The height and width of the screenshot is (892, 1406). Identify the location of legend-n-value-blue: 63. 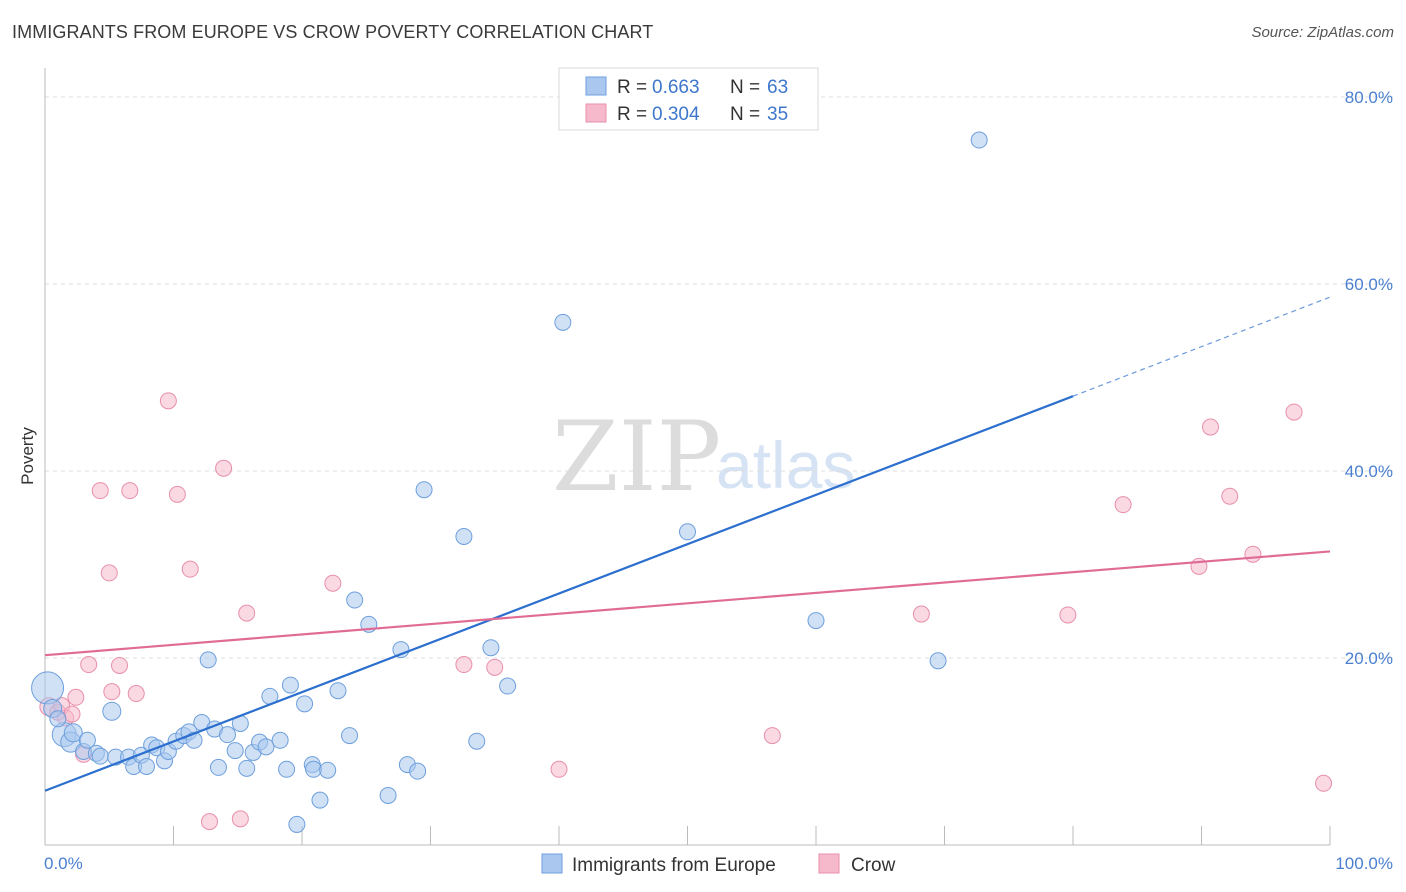
(777, 87).